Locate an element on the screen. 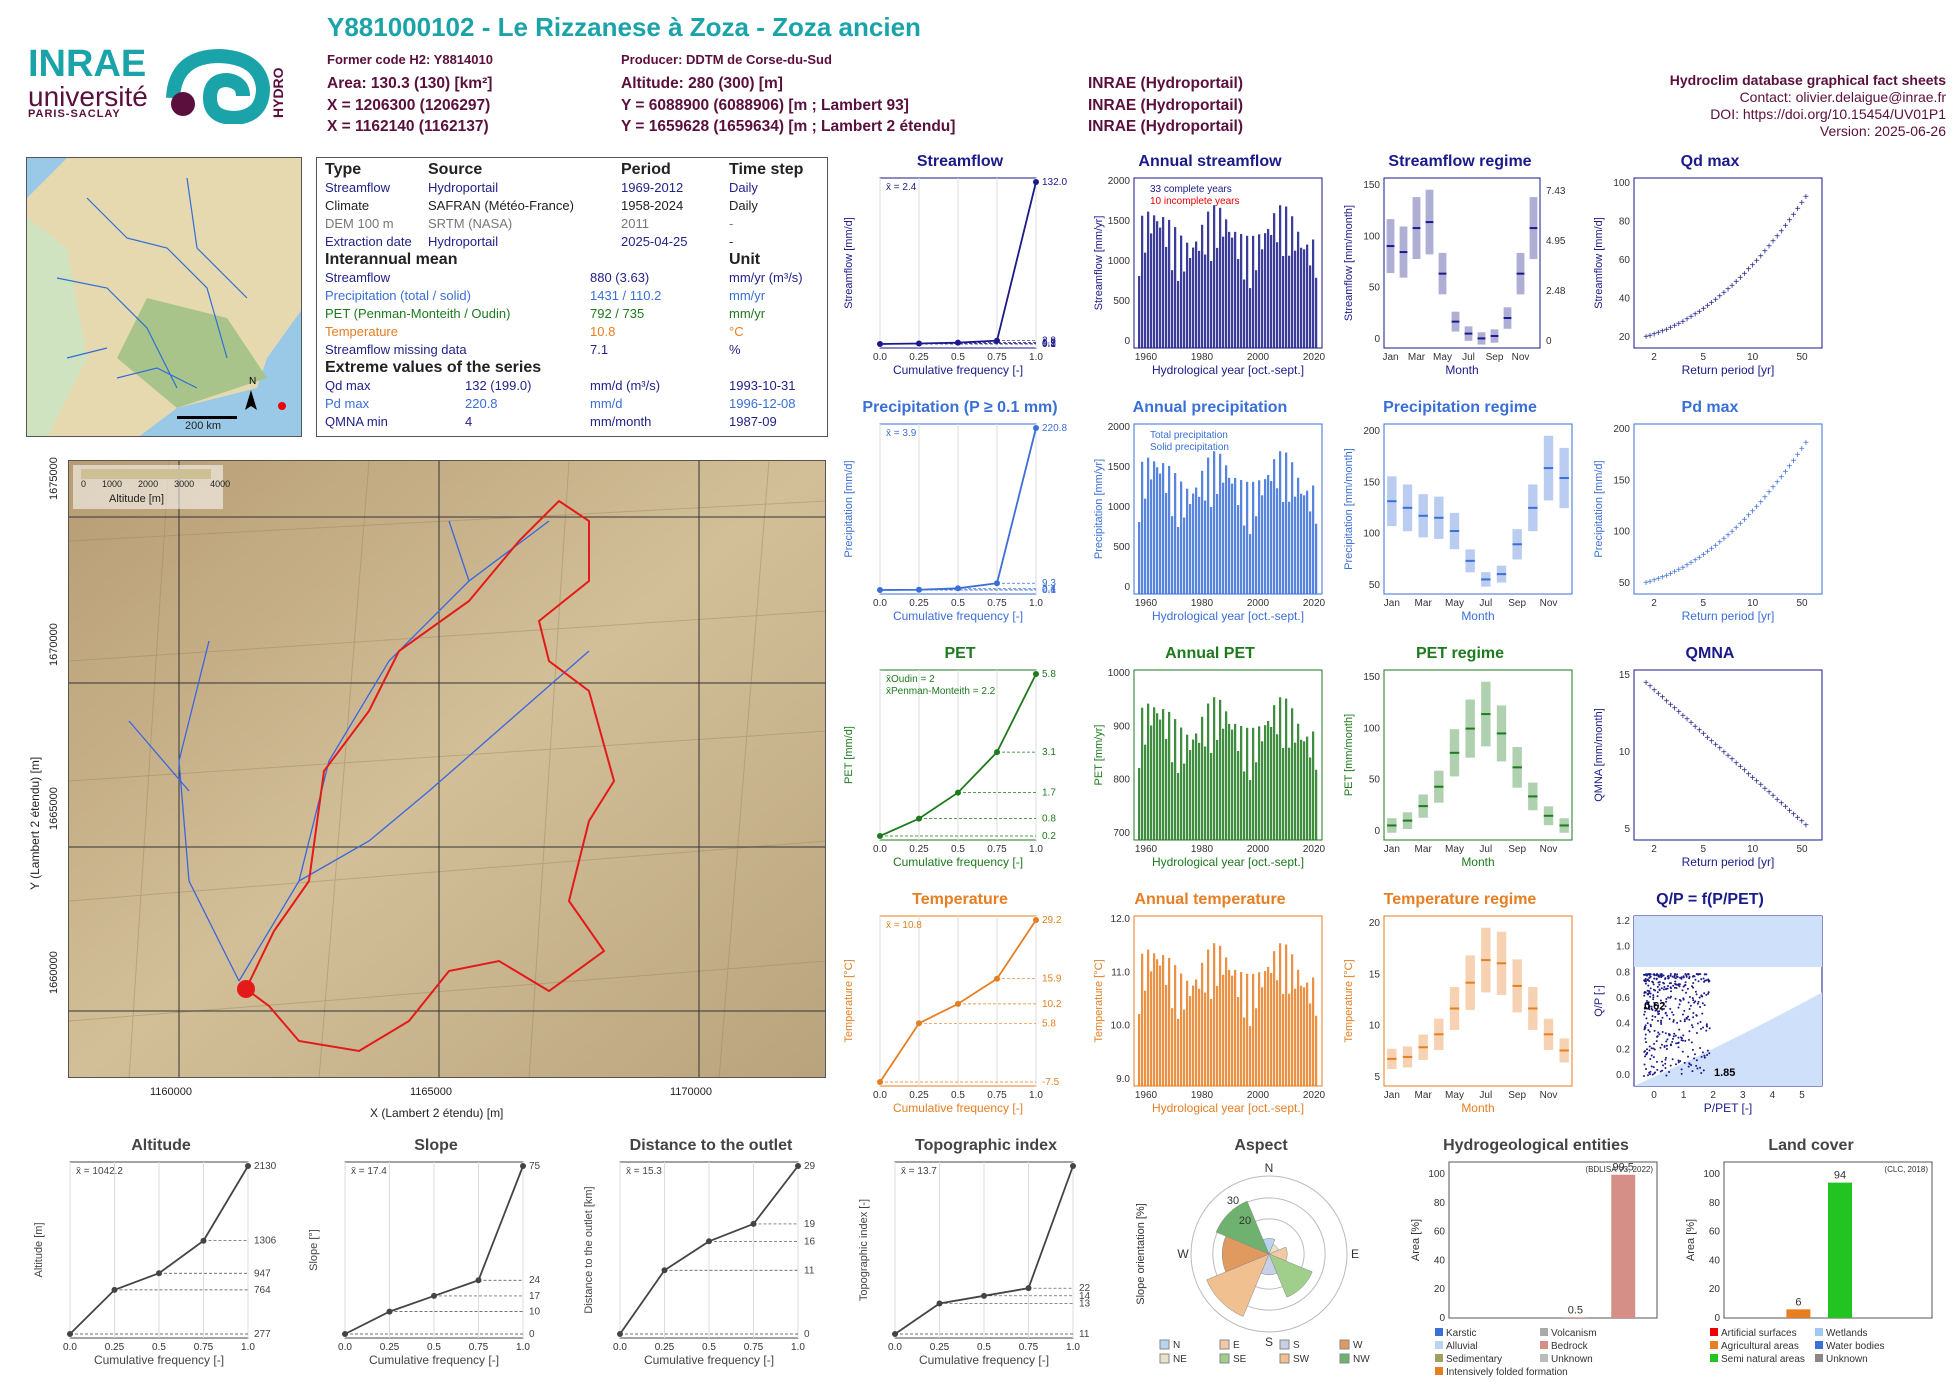 The height and width of the screenshot is (1386, 1960). x-axis-label: Return period [yr] is located at coordinates (1728, 862).